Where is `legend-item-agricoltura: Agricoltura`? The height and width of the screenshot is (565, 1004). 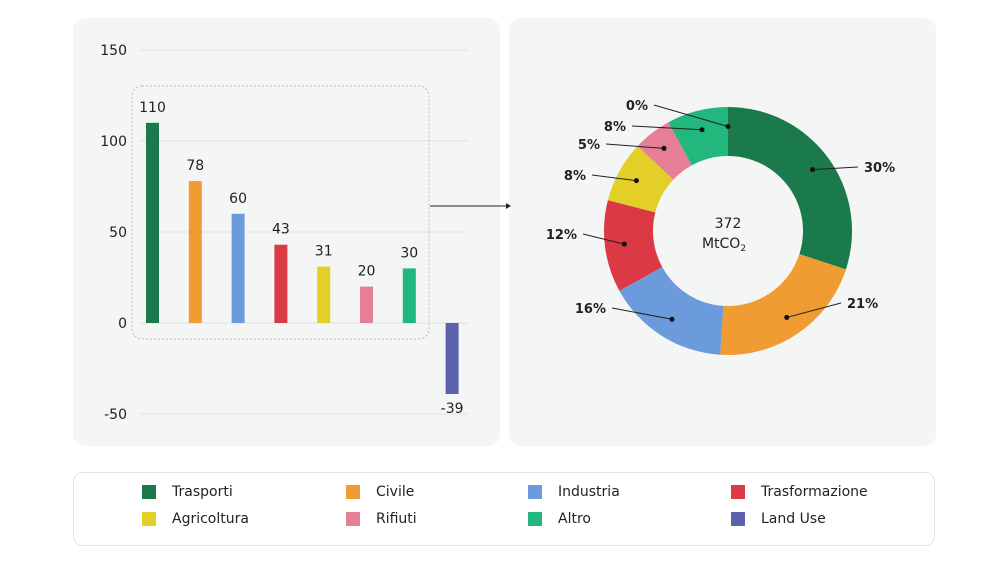 legend-item-agricoltura: Agricoltura is located at coordinates (195, 519).